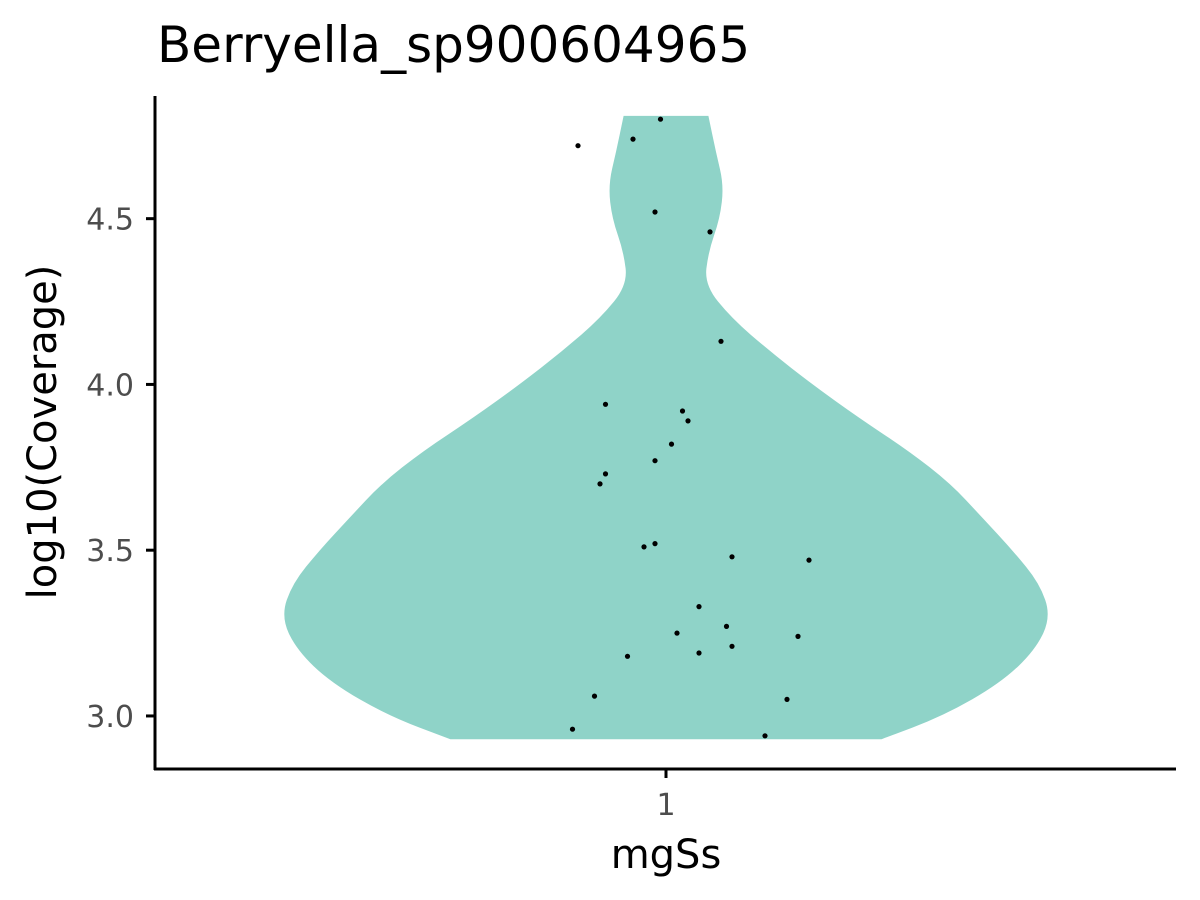 This screenshot has width=1200, height=900. What do you see at coordinates (120, 469) in the screenshot?
I see `y-axis-ticks: 3.0 3.5 4.0 4.5` at bounding box center [120, 469].